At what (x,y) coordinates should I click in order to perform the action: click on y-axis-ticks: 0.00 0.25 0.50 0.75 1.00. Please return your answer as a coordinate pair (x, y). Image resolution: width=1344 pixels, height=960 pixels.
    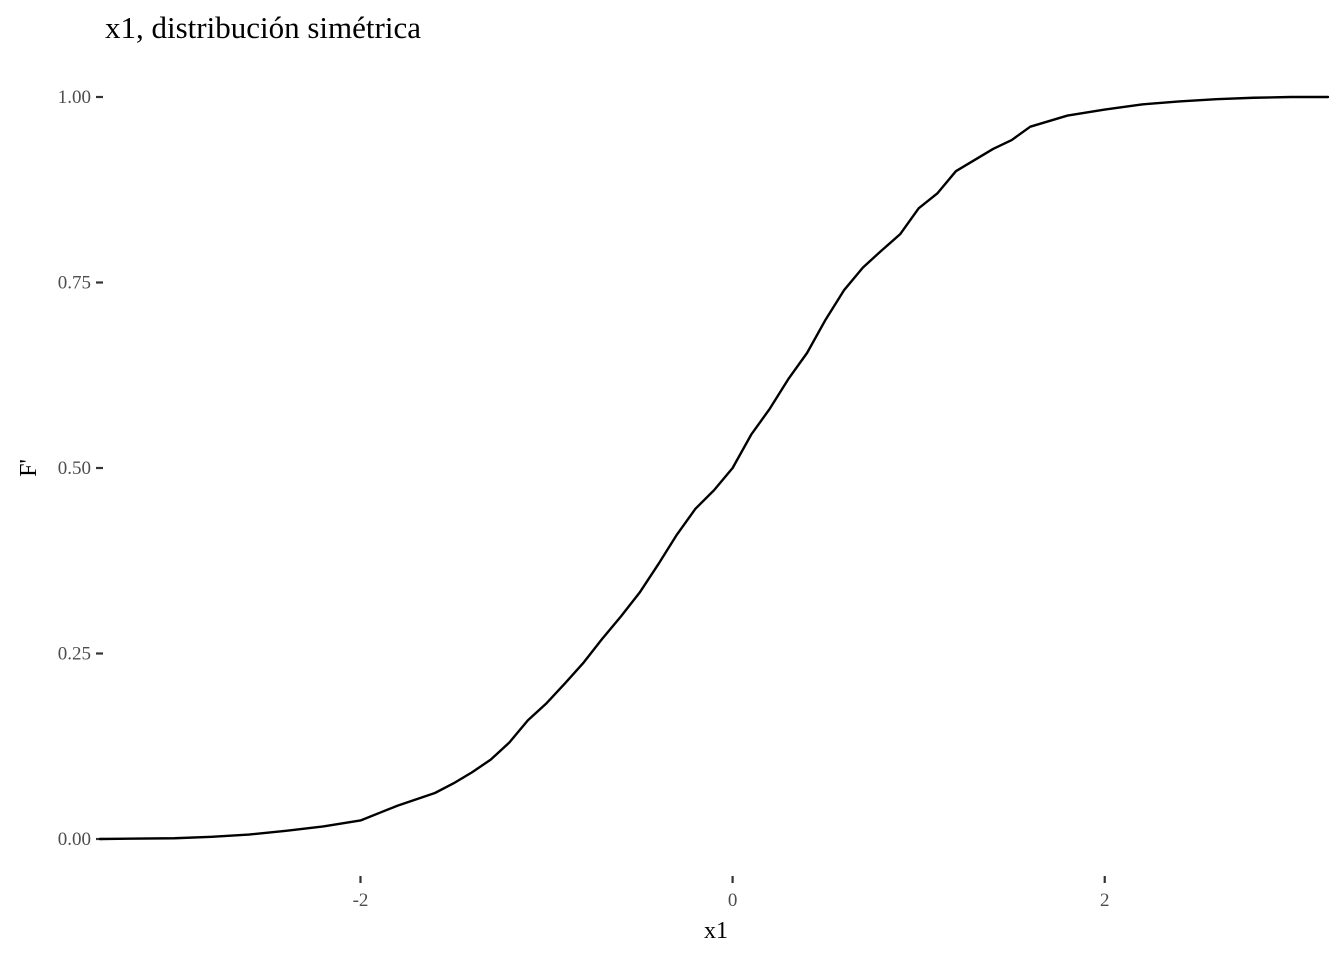
    Looking at the image, I should click on (80, 468).